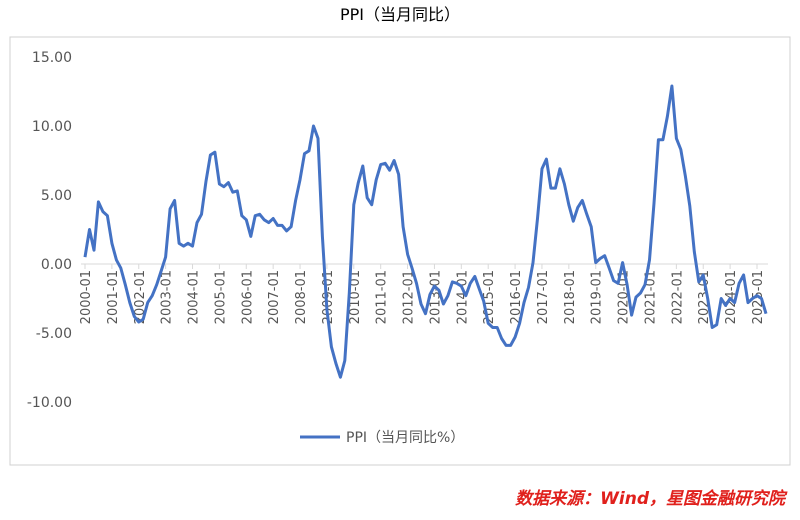 This screenshot has width=800, height=520. Describe the element at coordinates (651, 499) in the screenshot. I see `source-note: 数据来源：Wind，星图金融研究院` at that location.